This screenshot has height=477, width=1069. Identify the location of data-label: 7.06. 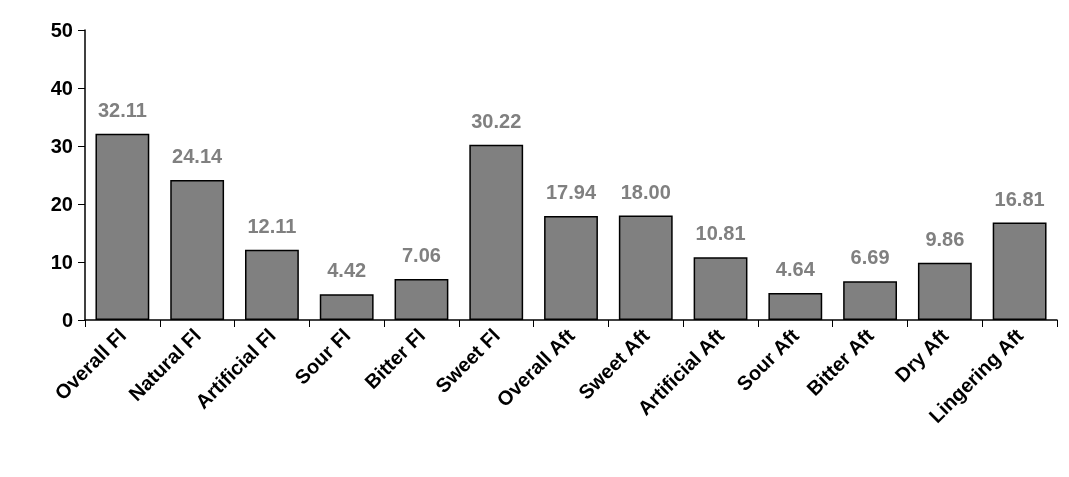
(421, 255).